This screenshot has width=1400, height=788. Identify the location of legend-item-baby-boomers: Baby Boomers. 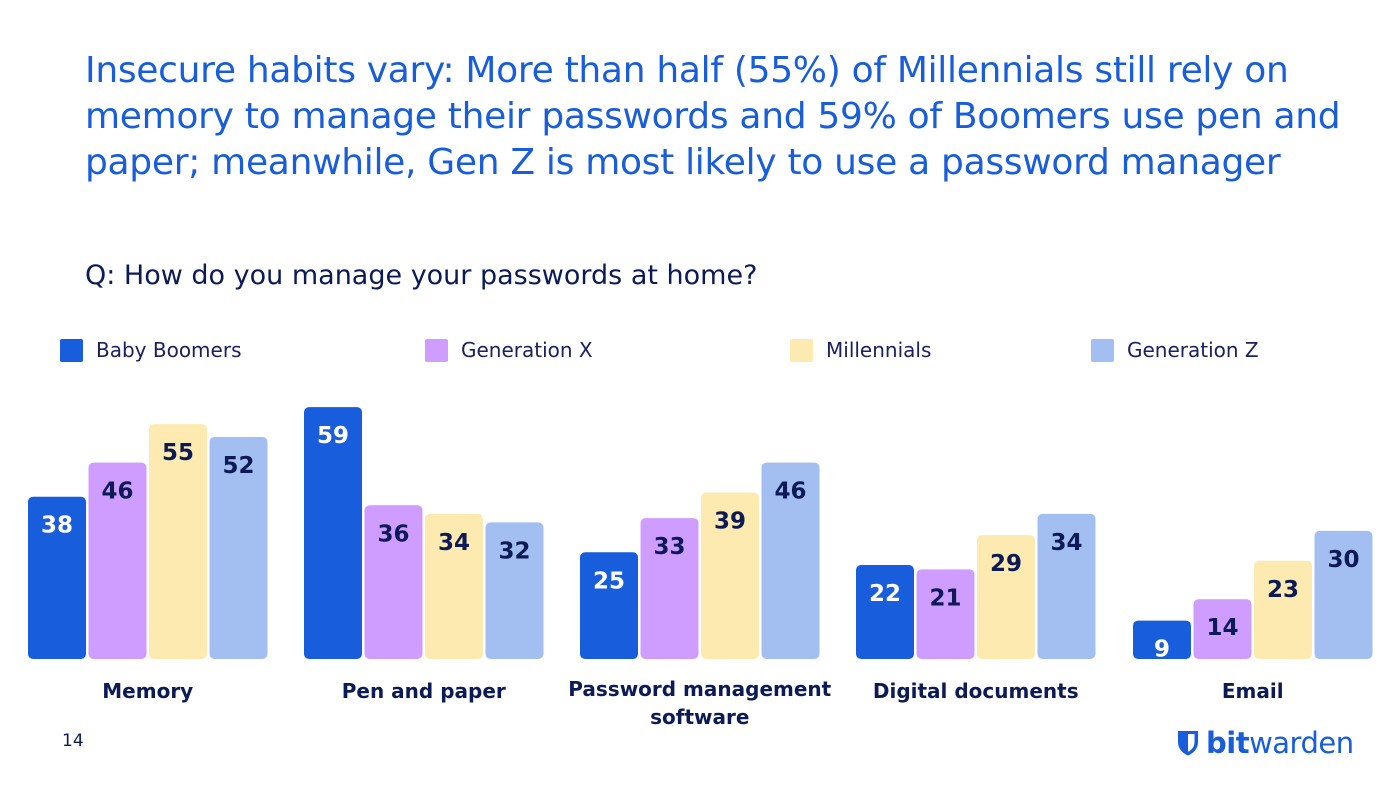
(151, 350).